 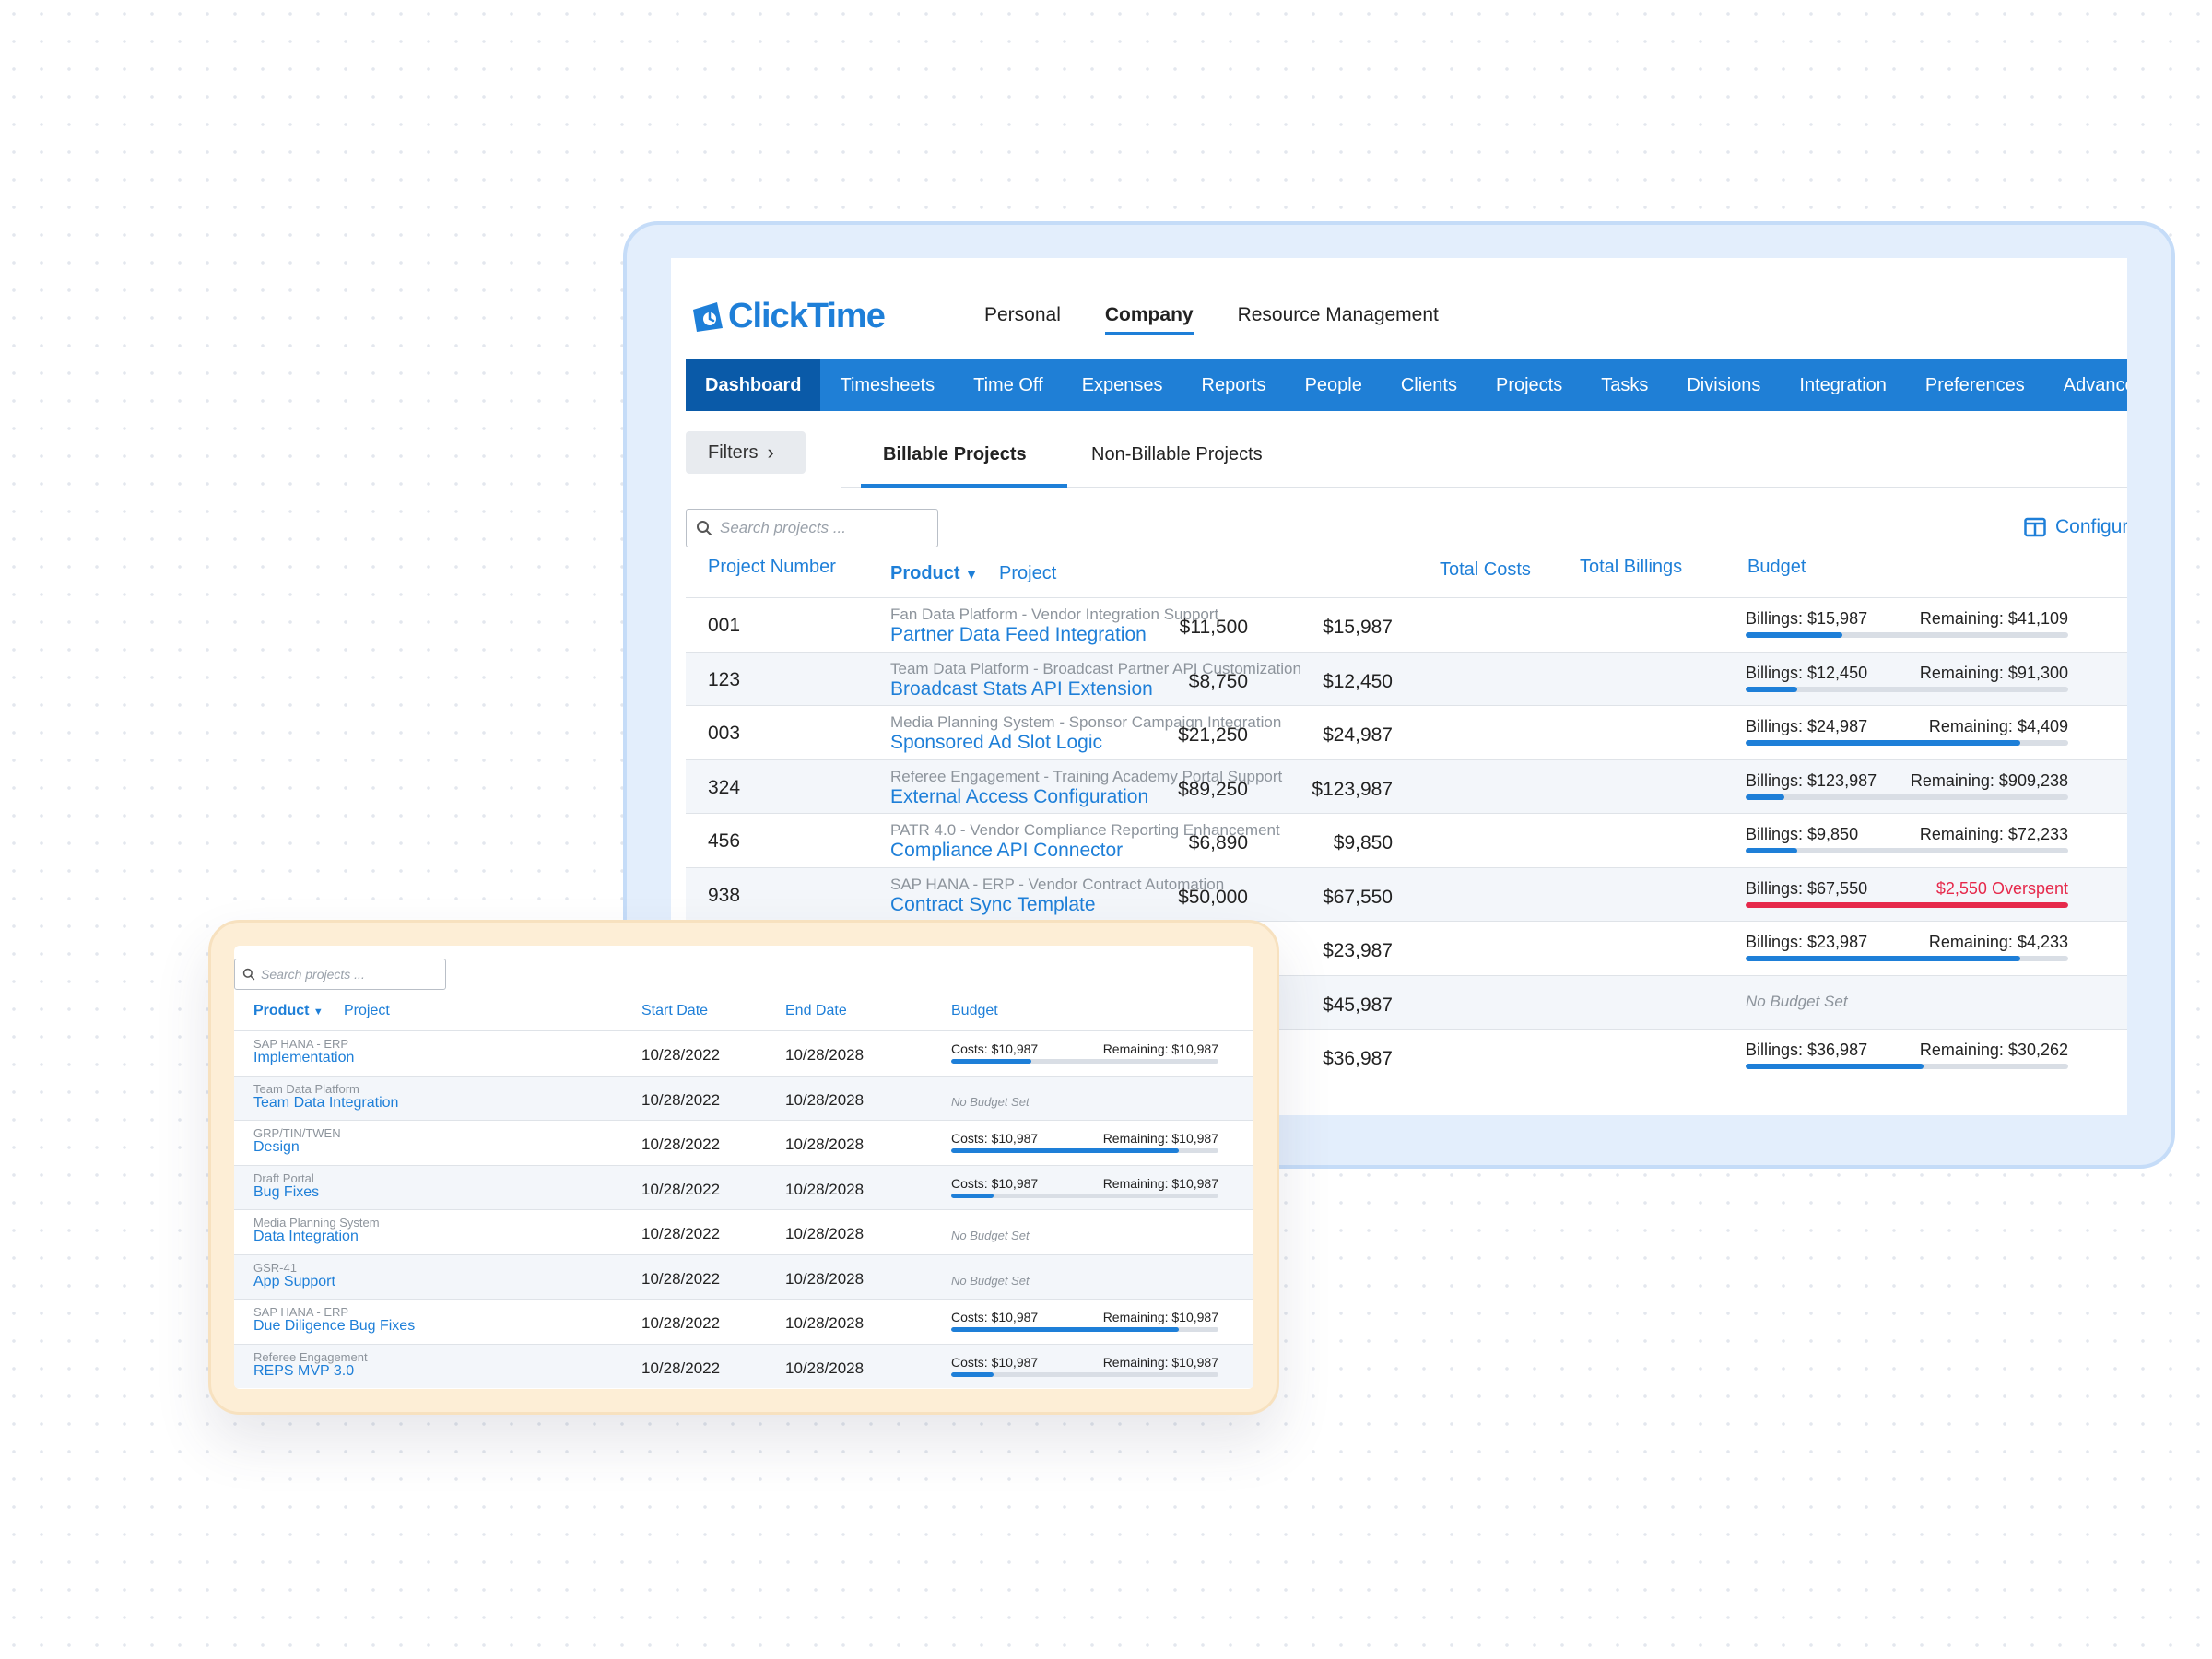 I want to click on nav-timesheets: Timesheets, so click(x=887, y=384).